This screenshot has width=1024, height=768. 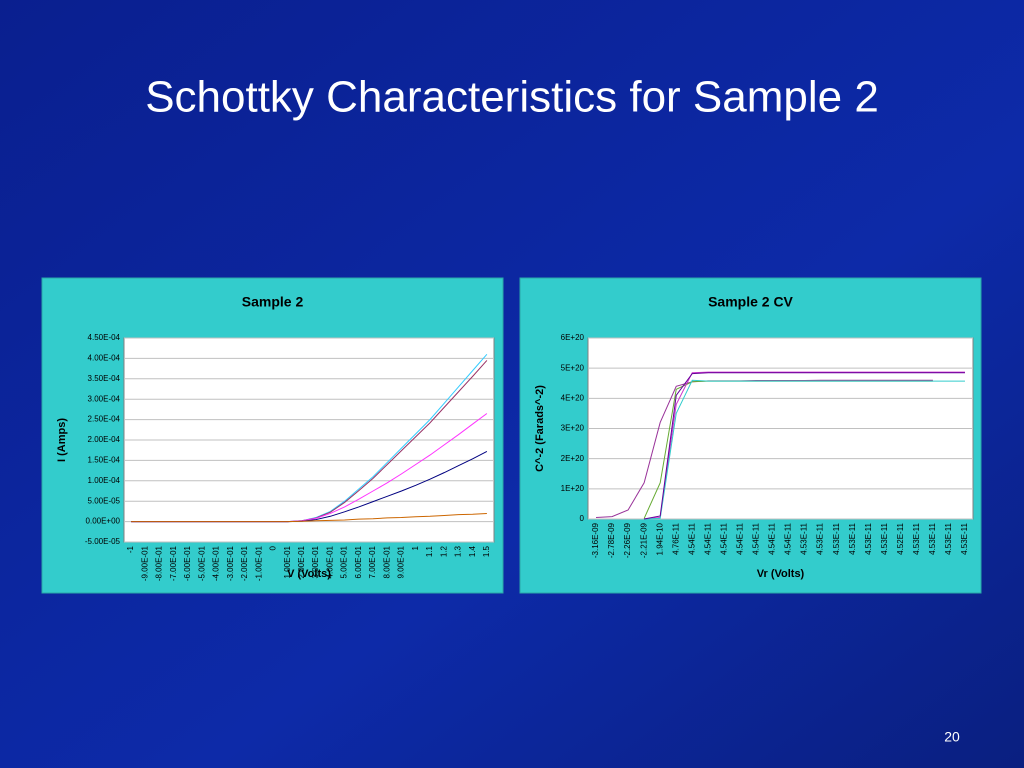 I want to click on x-tick-label: 6.00E-01, so click(x=358, y=561).